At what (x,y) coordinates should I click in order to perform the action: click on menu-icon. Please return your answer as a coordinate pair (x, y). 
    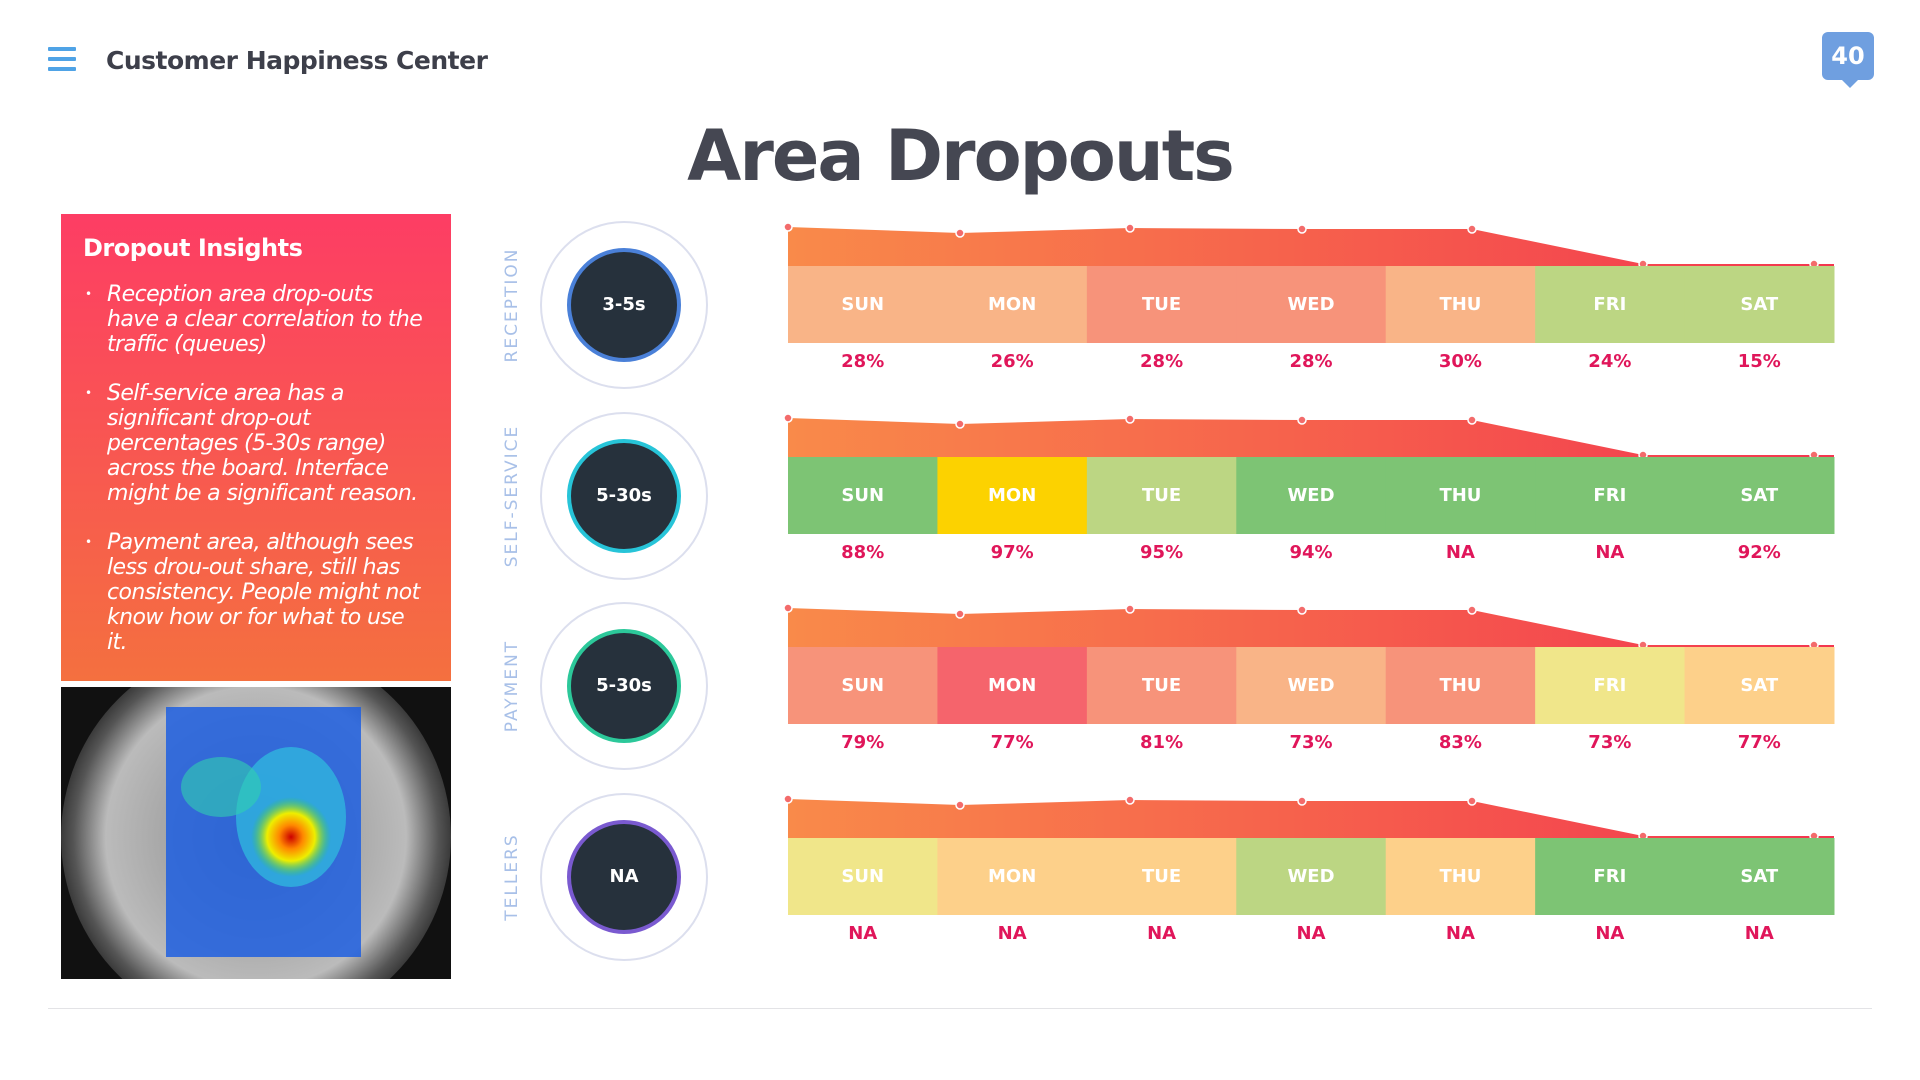
    Looking at the image, I should click on (62, 62).